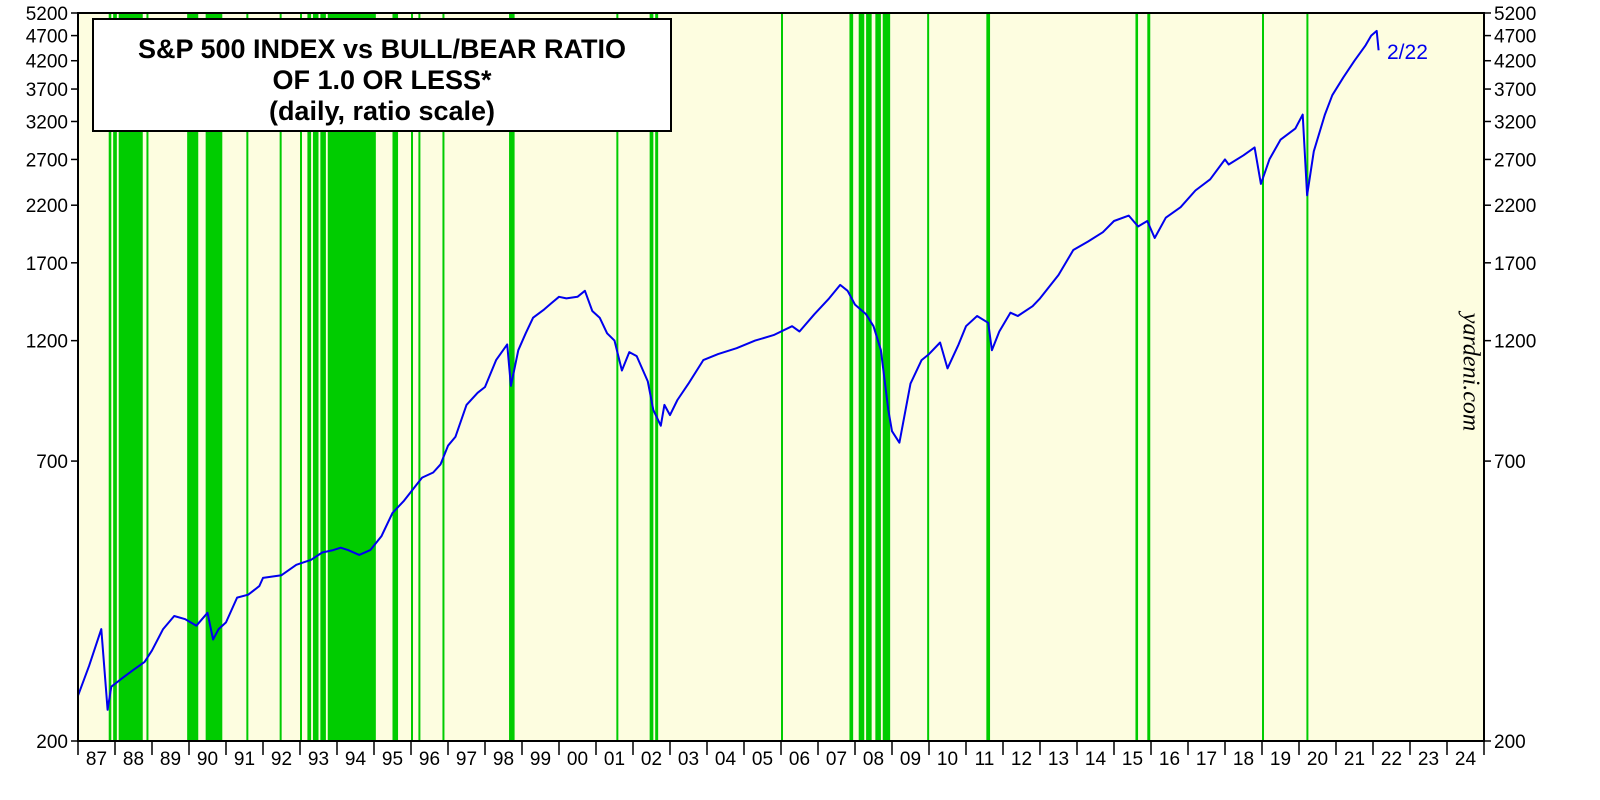 The image size is (1600, 800). What do you see at coordinates (281, 759) in the screenshot?
I see `x-tick-label: 92` at bounding box center [281, 759].